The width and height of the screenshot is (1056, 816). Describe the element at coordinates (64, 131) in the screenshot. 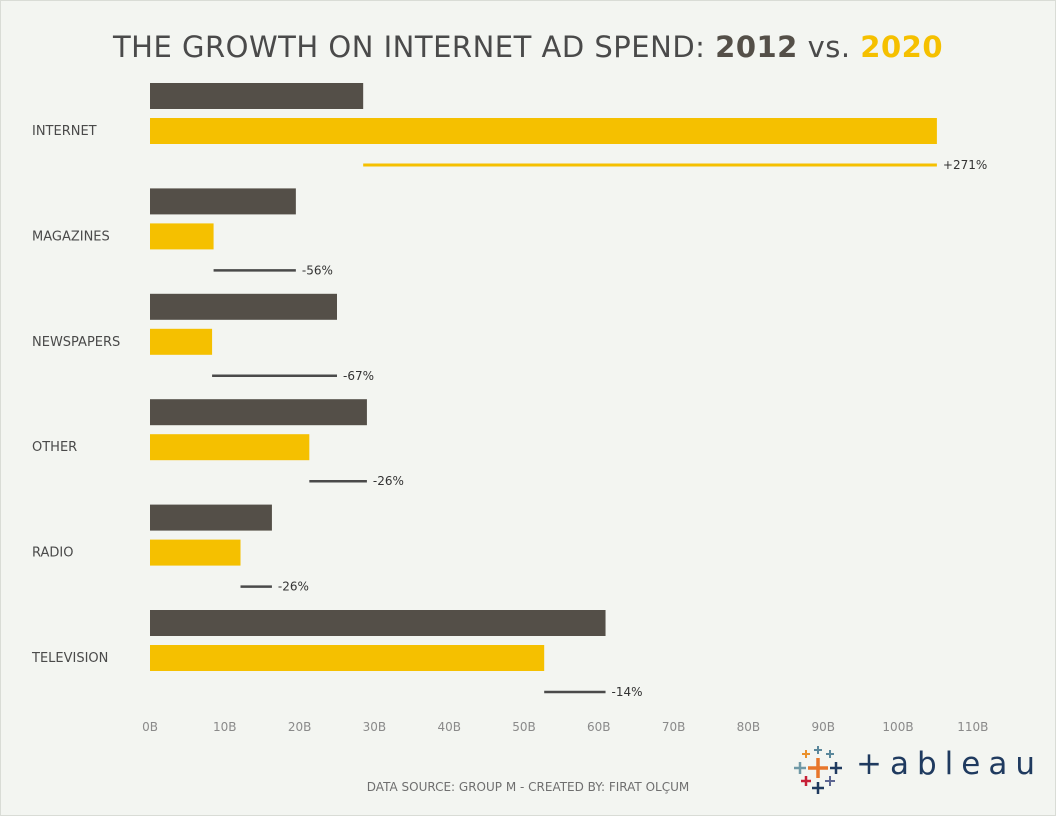

I see `category-label-internet: INTERNET` at that location.